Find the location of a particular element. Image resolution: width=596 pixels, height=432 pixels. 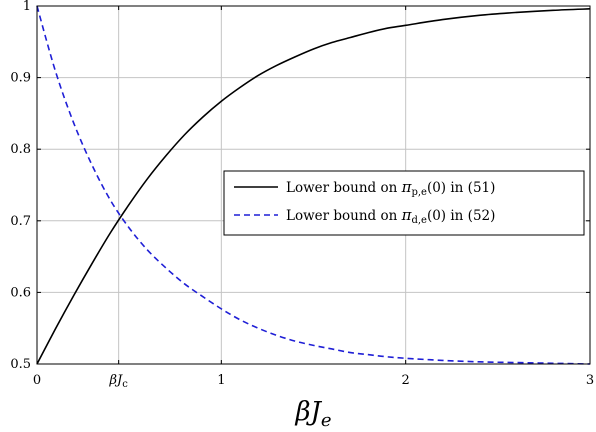

y-tick-label: 0.6 is located at coordinates (20, 292).